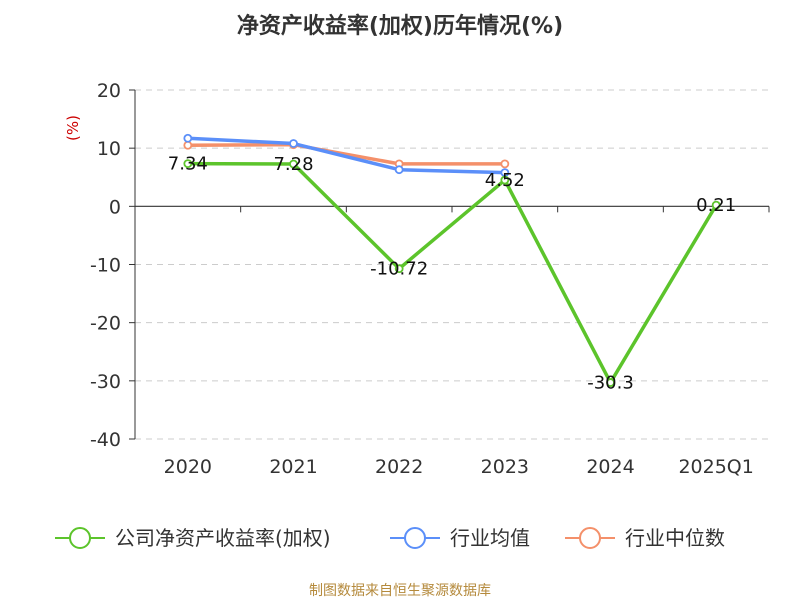 The width and height of the screenshot is (800, 600). What do you see at coordinates (675, 538) in the screenshot?
I see `legend-label: 行业中位数` at bounding box center [675, 538].